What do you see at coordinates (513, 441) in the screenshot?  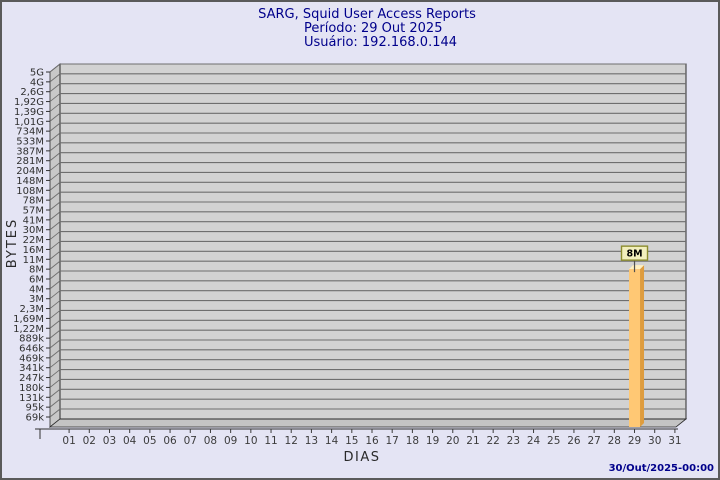 I see `x-tick-label: 23` at bounding box center [513, 441].